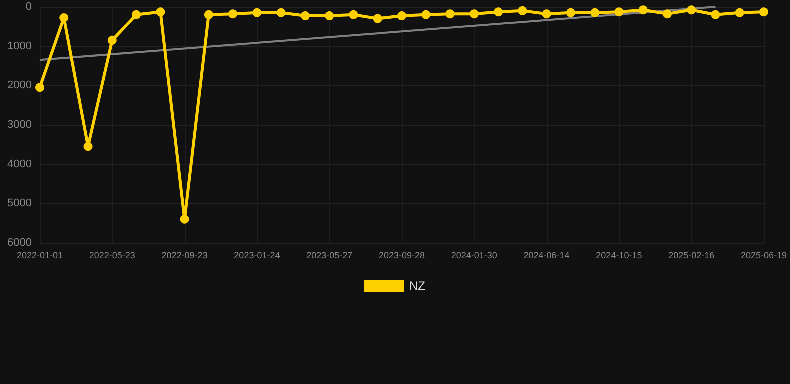 The image size is (790, 384). I want to click on x-tick-label: 2025-06-19, so click(764, 255).